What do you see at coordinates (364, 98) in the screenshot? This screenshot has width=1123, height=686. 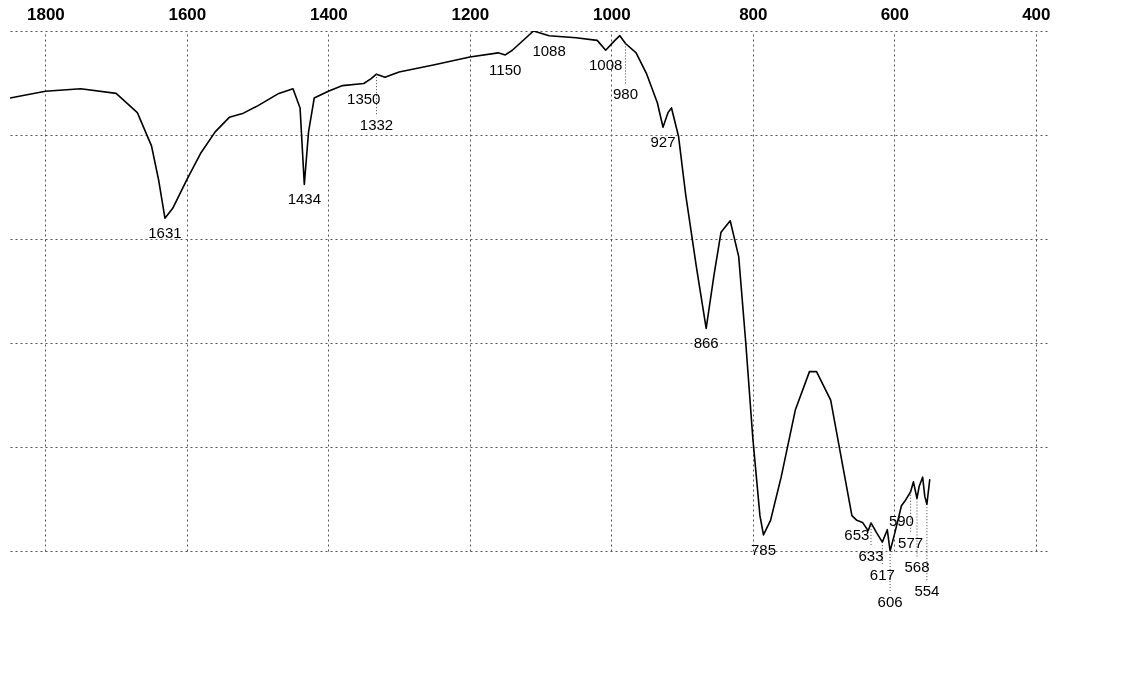 I see `annotation: 1350` at bounding box center [364, 98].